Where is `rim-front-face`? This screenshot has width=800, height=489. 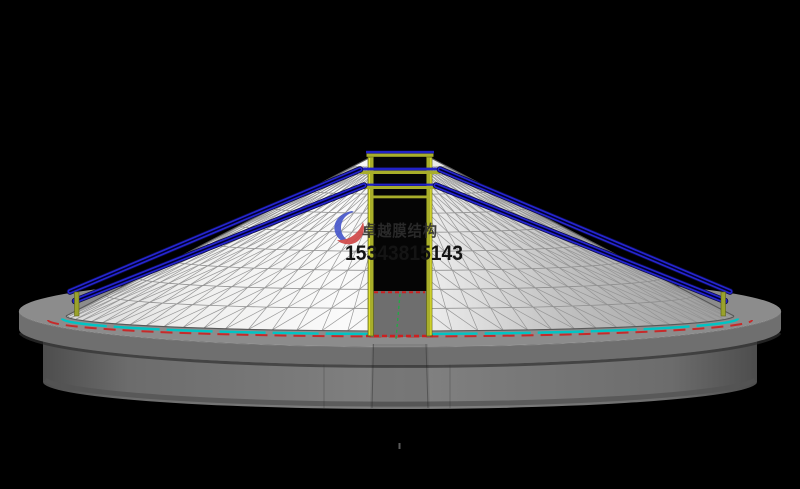
rim-front-face is located at coordinates (400, 338).